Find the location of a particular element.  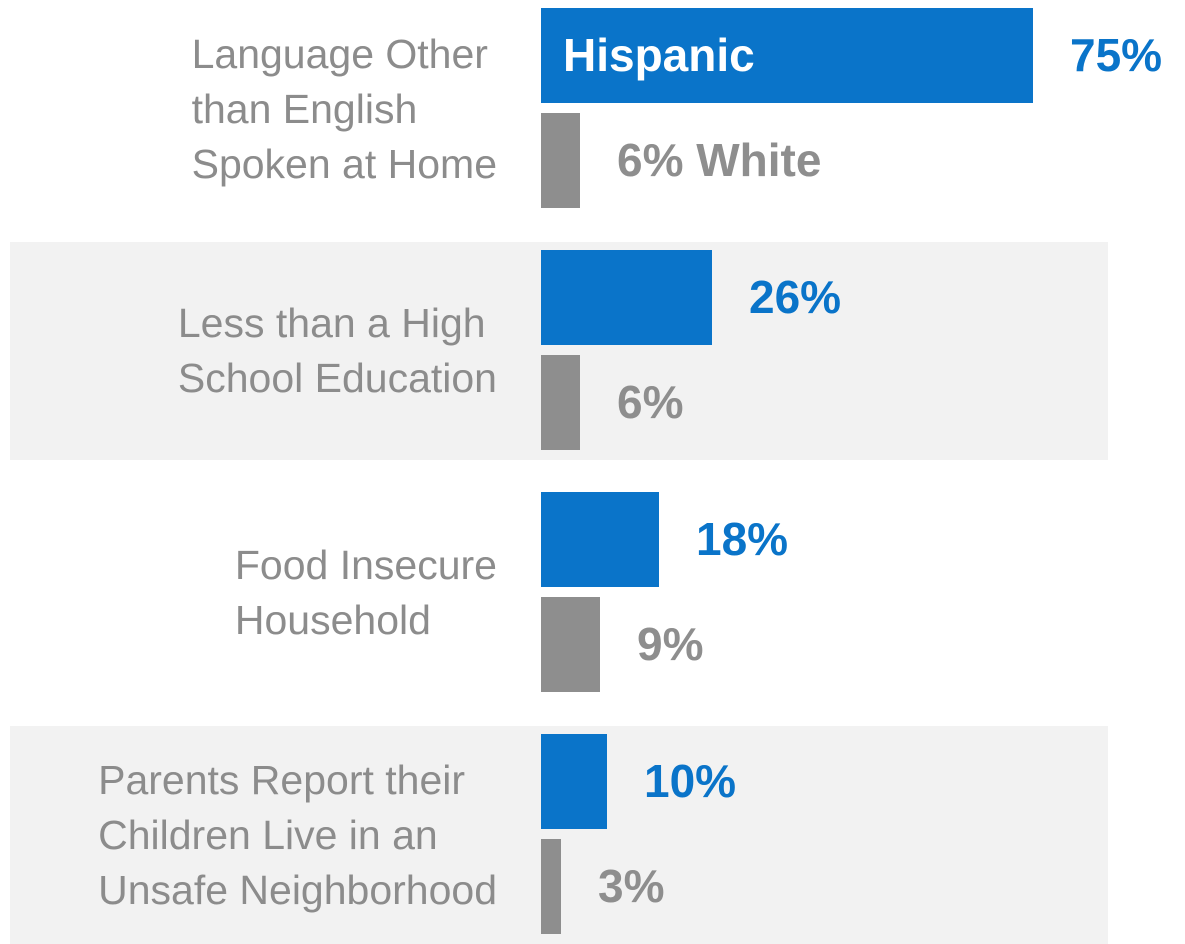

category-label-line: Language Other is located at coordinates (339, 53).